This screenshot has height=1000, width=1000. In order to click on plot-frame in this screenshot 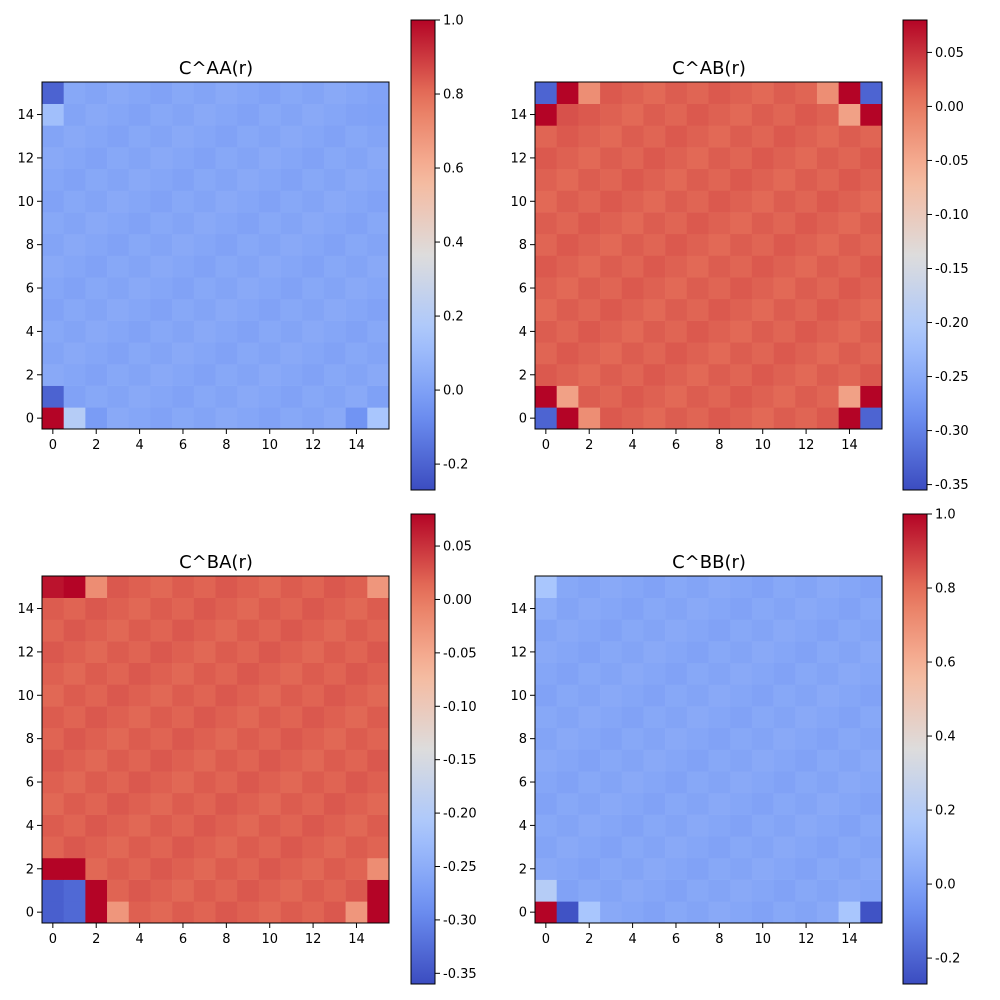, I will do `click(215, 255)`.